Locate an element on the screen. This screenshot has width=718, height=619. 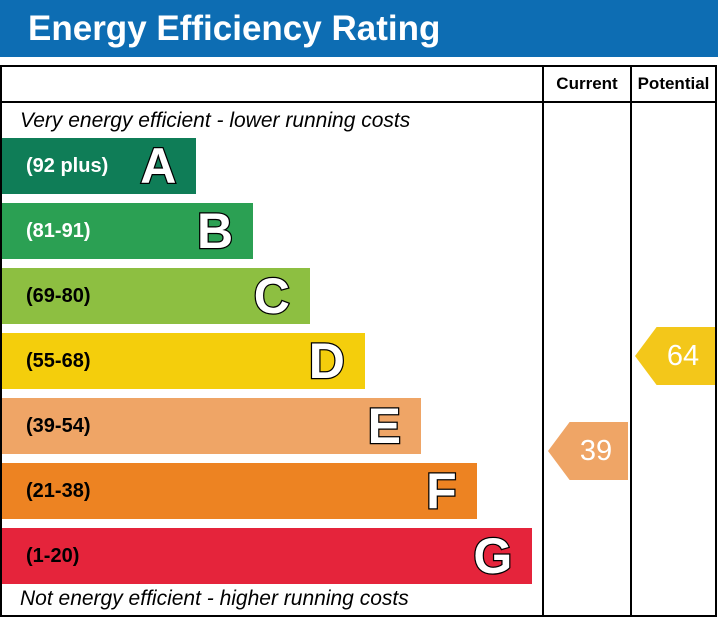
band-row-a: (92 plus) A is located at coordinates (272, 166).